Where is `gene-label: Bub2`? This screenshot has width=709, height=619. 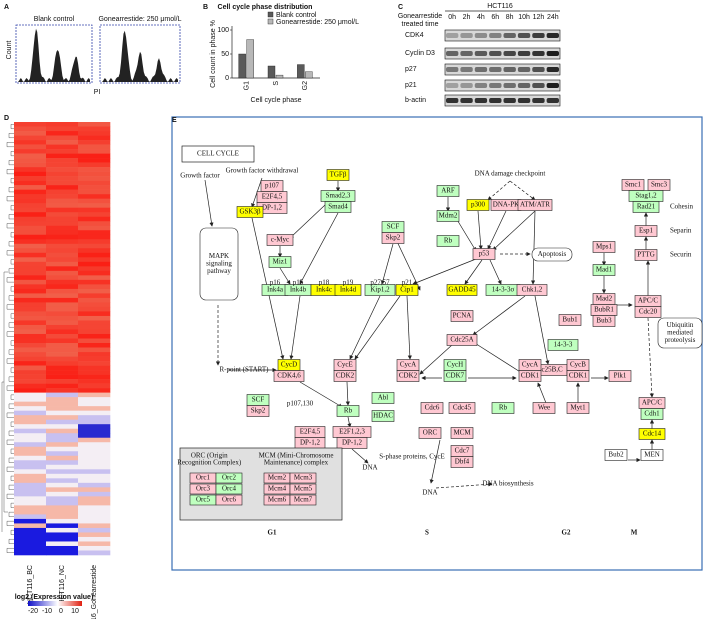 gene-label: Bub2 is located at coordinates (616, 455).